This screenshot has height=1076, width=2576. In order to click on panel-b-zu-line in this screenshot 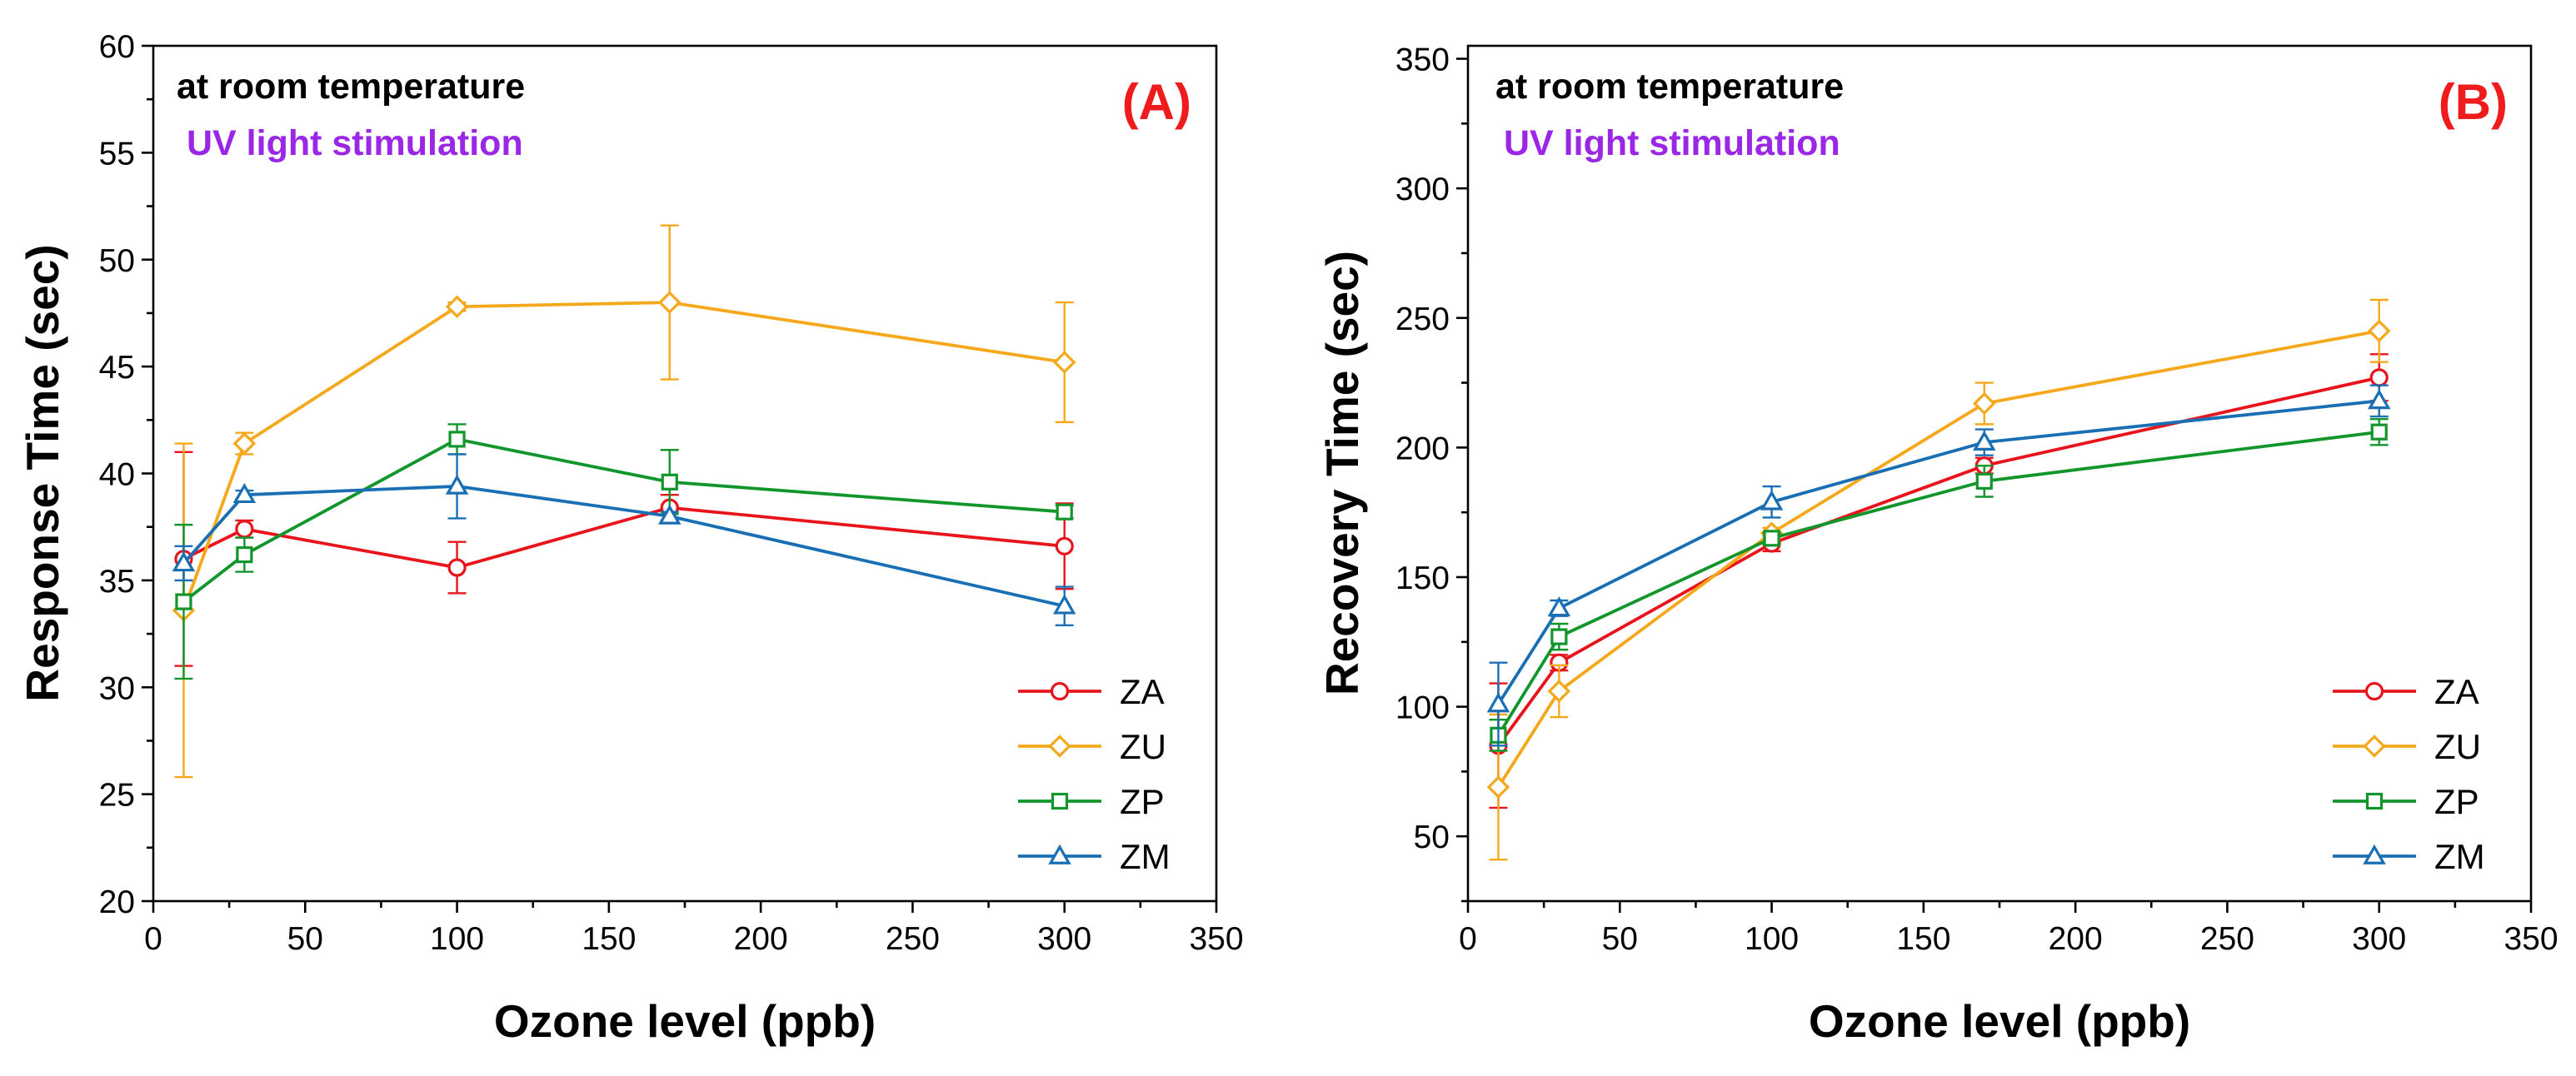, I will do `click(1938, 559)`.